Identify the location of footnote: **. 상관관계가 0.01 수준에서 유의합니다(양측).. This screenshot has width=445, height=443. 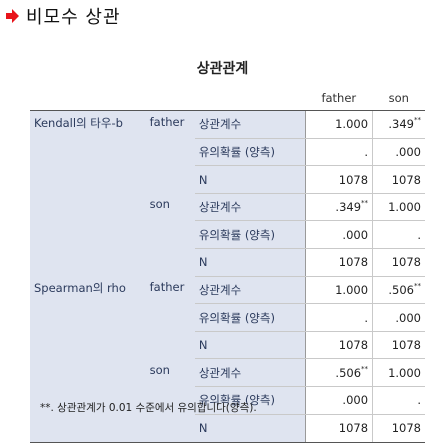
(148, 408).